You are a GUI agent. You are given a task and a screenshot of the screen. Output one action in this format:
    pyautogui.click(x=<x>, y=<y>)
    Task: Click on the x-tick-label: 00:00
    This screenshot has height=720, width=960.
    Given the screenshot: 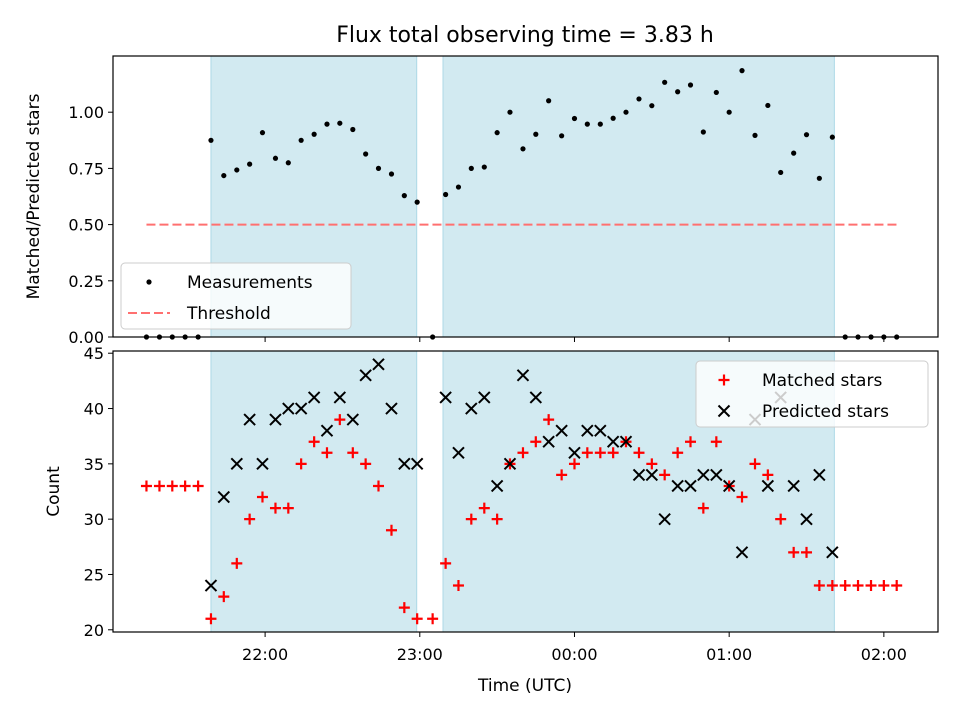 What is the action you would take?
    pyautogui.click(x=574, y=654)
    